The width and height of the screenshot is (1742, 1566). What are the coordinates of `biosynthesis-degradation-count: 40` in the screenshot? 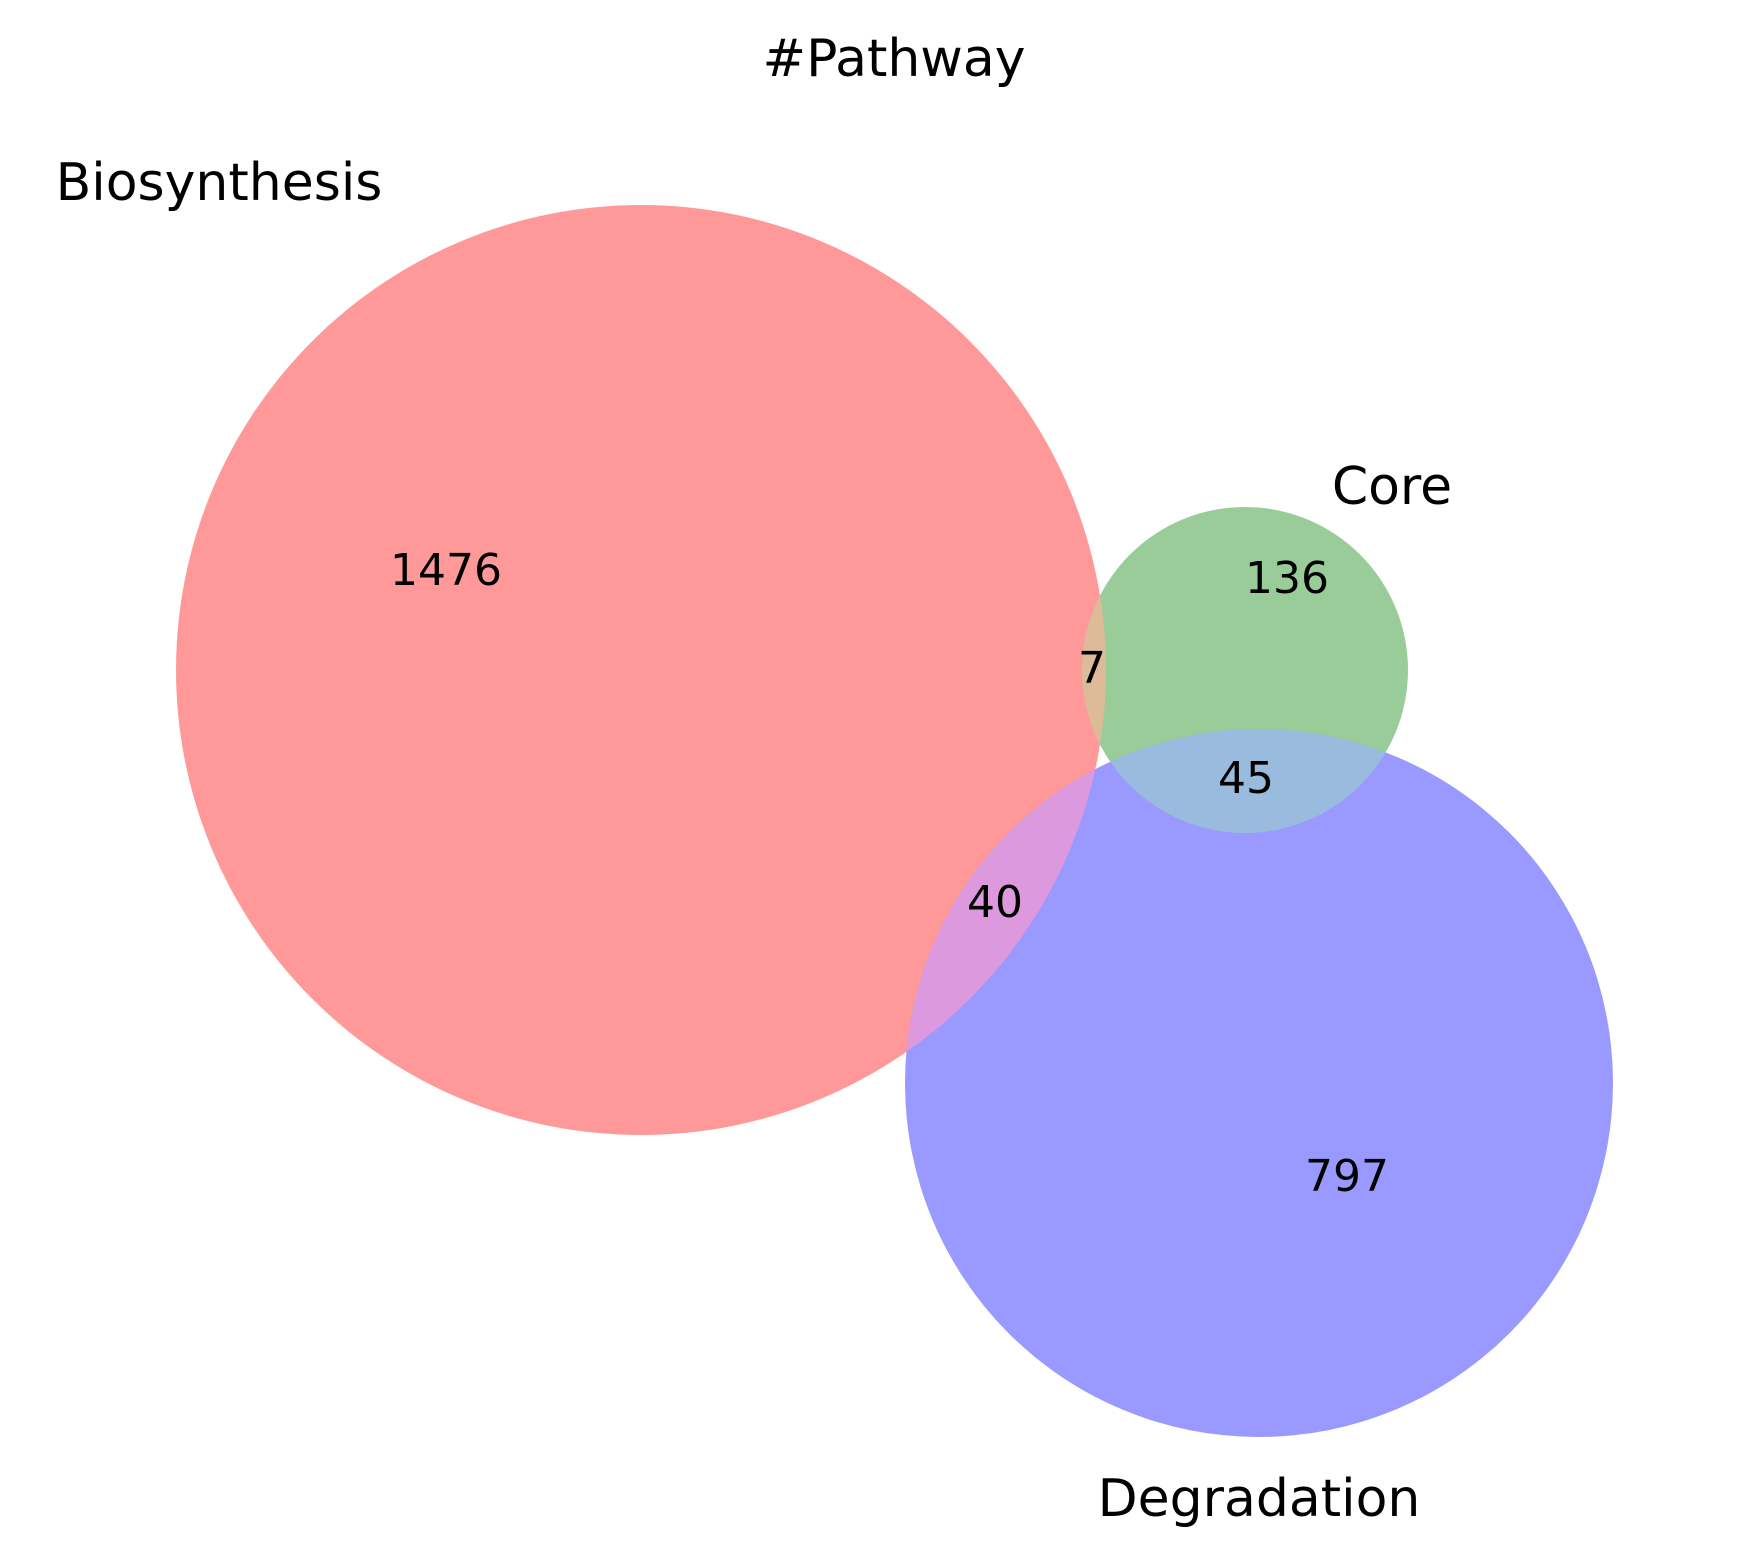 It's located at (995, 902).